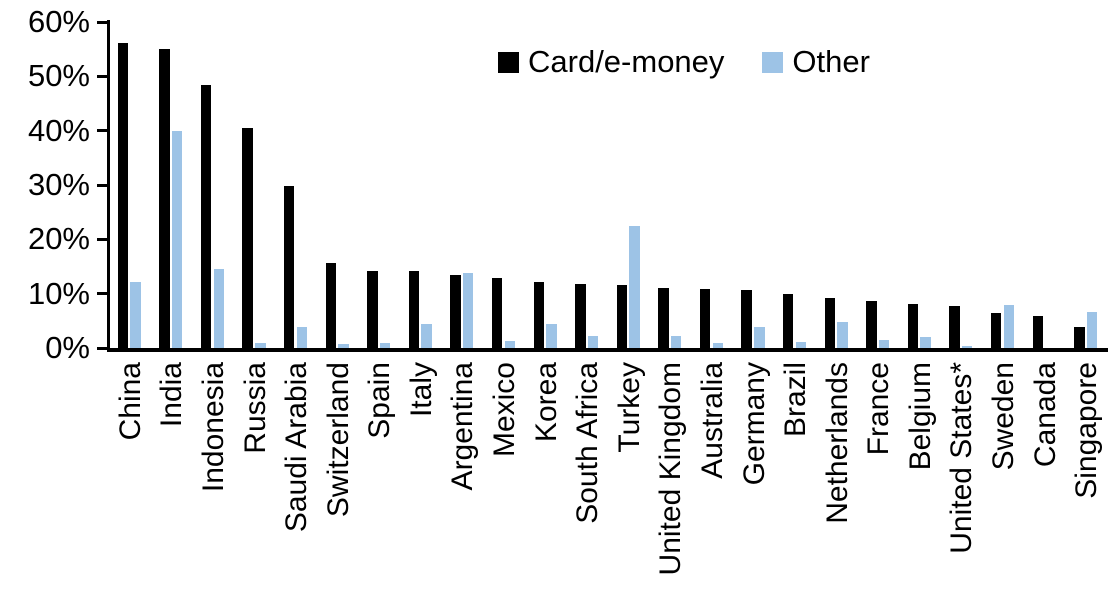 This screenshot has height=594, width=1112. Describe the element at coordinates (510, 344) in the screenshot. I see `bar-other-mexico` at that location.